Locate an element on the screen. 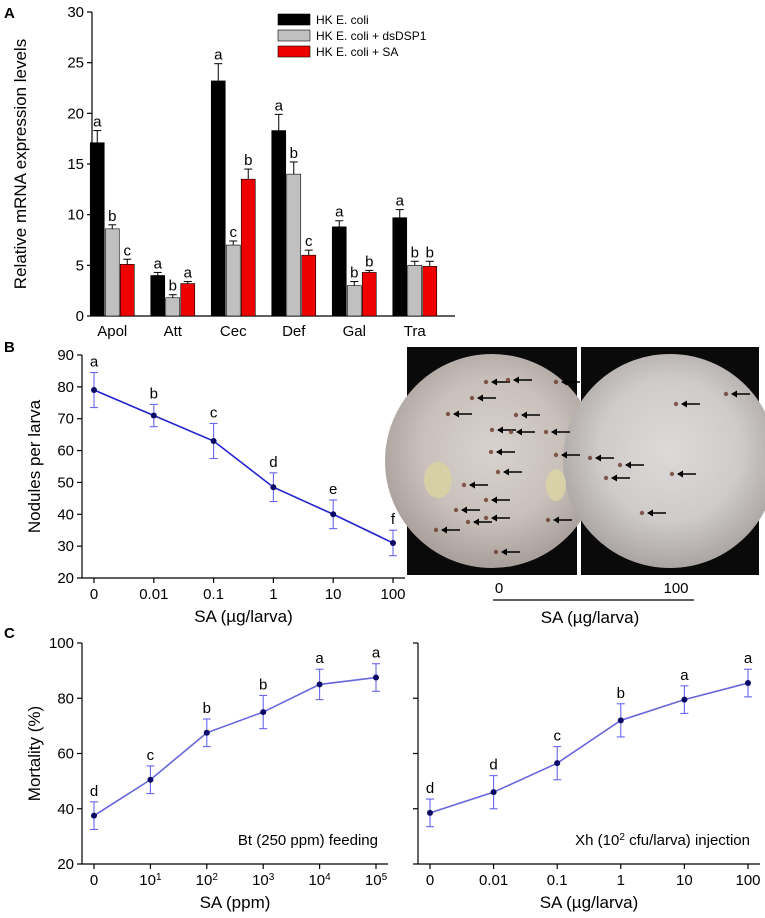 The image size is (765, 918). y-tick-label: 50 is located at coordinates (65, 482).